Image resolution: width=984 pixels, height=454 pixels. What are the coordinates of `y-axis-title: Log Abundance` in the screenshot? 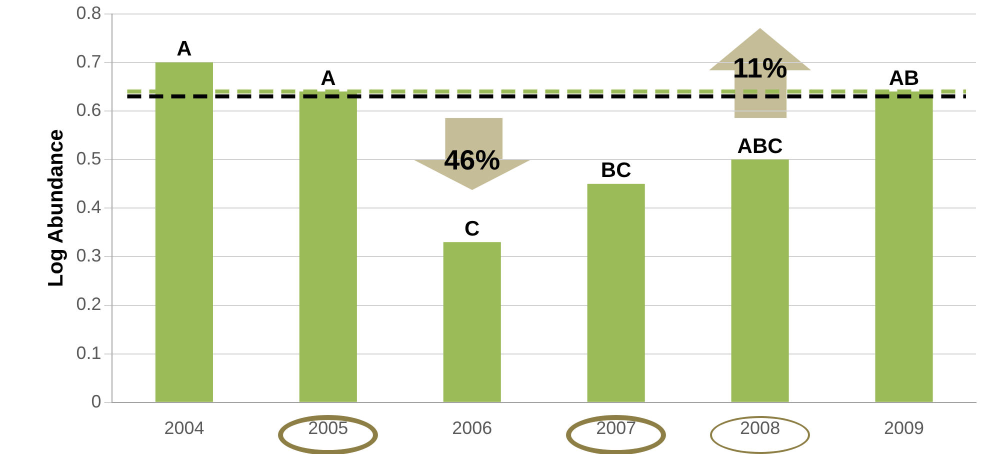 It's located at (56, 208).